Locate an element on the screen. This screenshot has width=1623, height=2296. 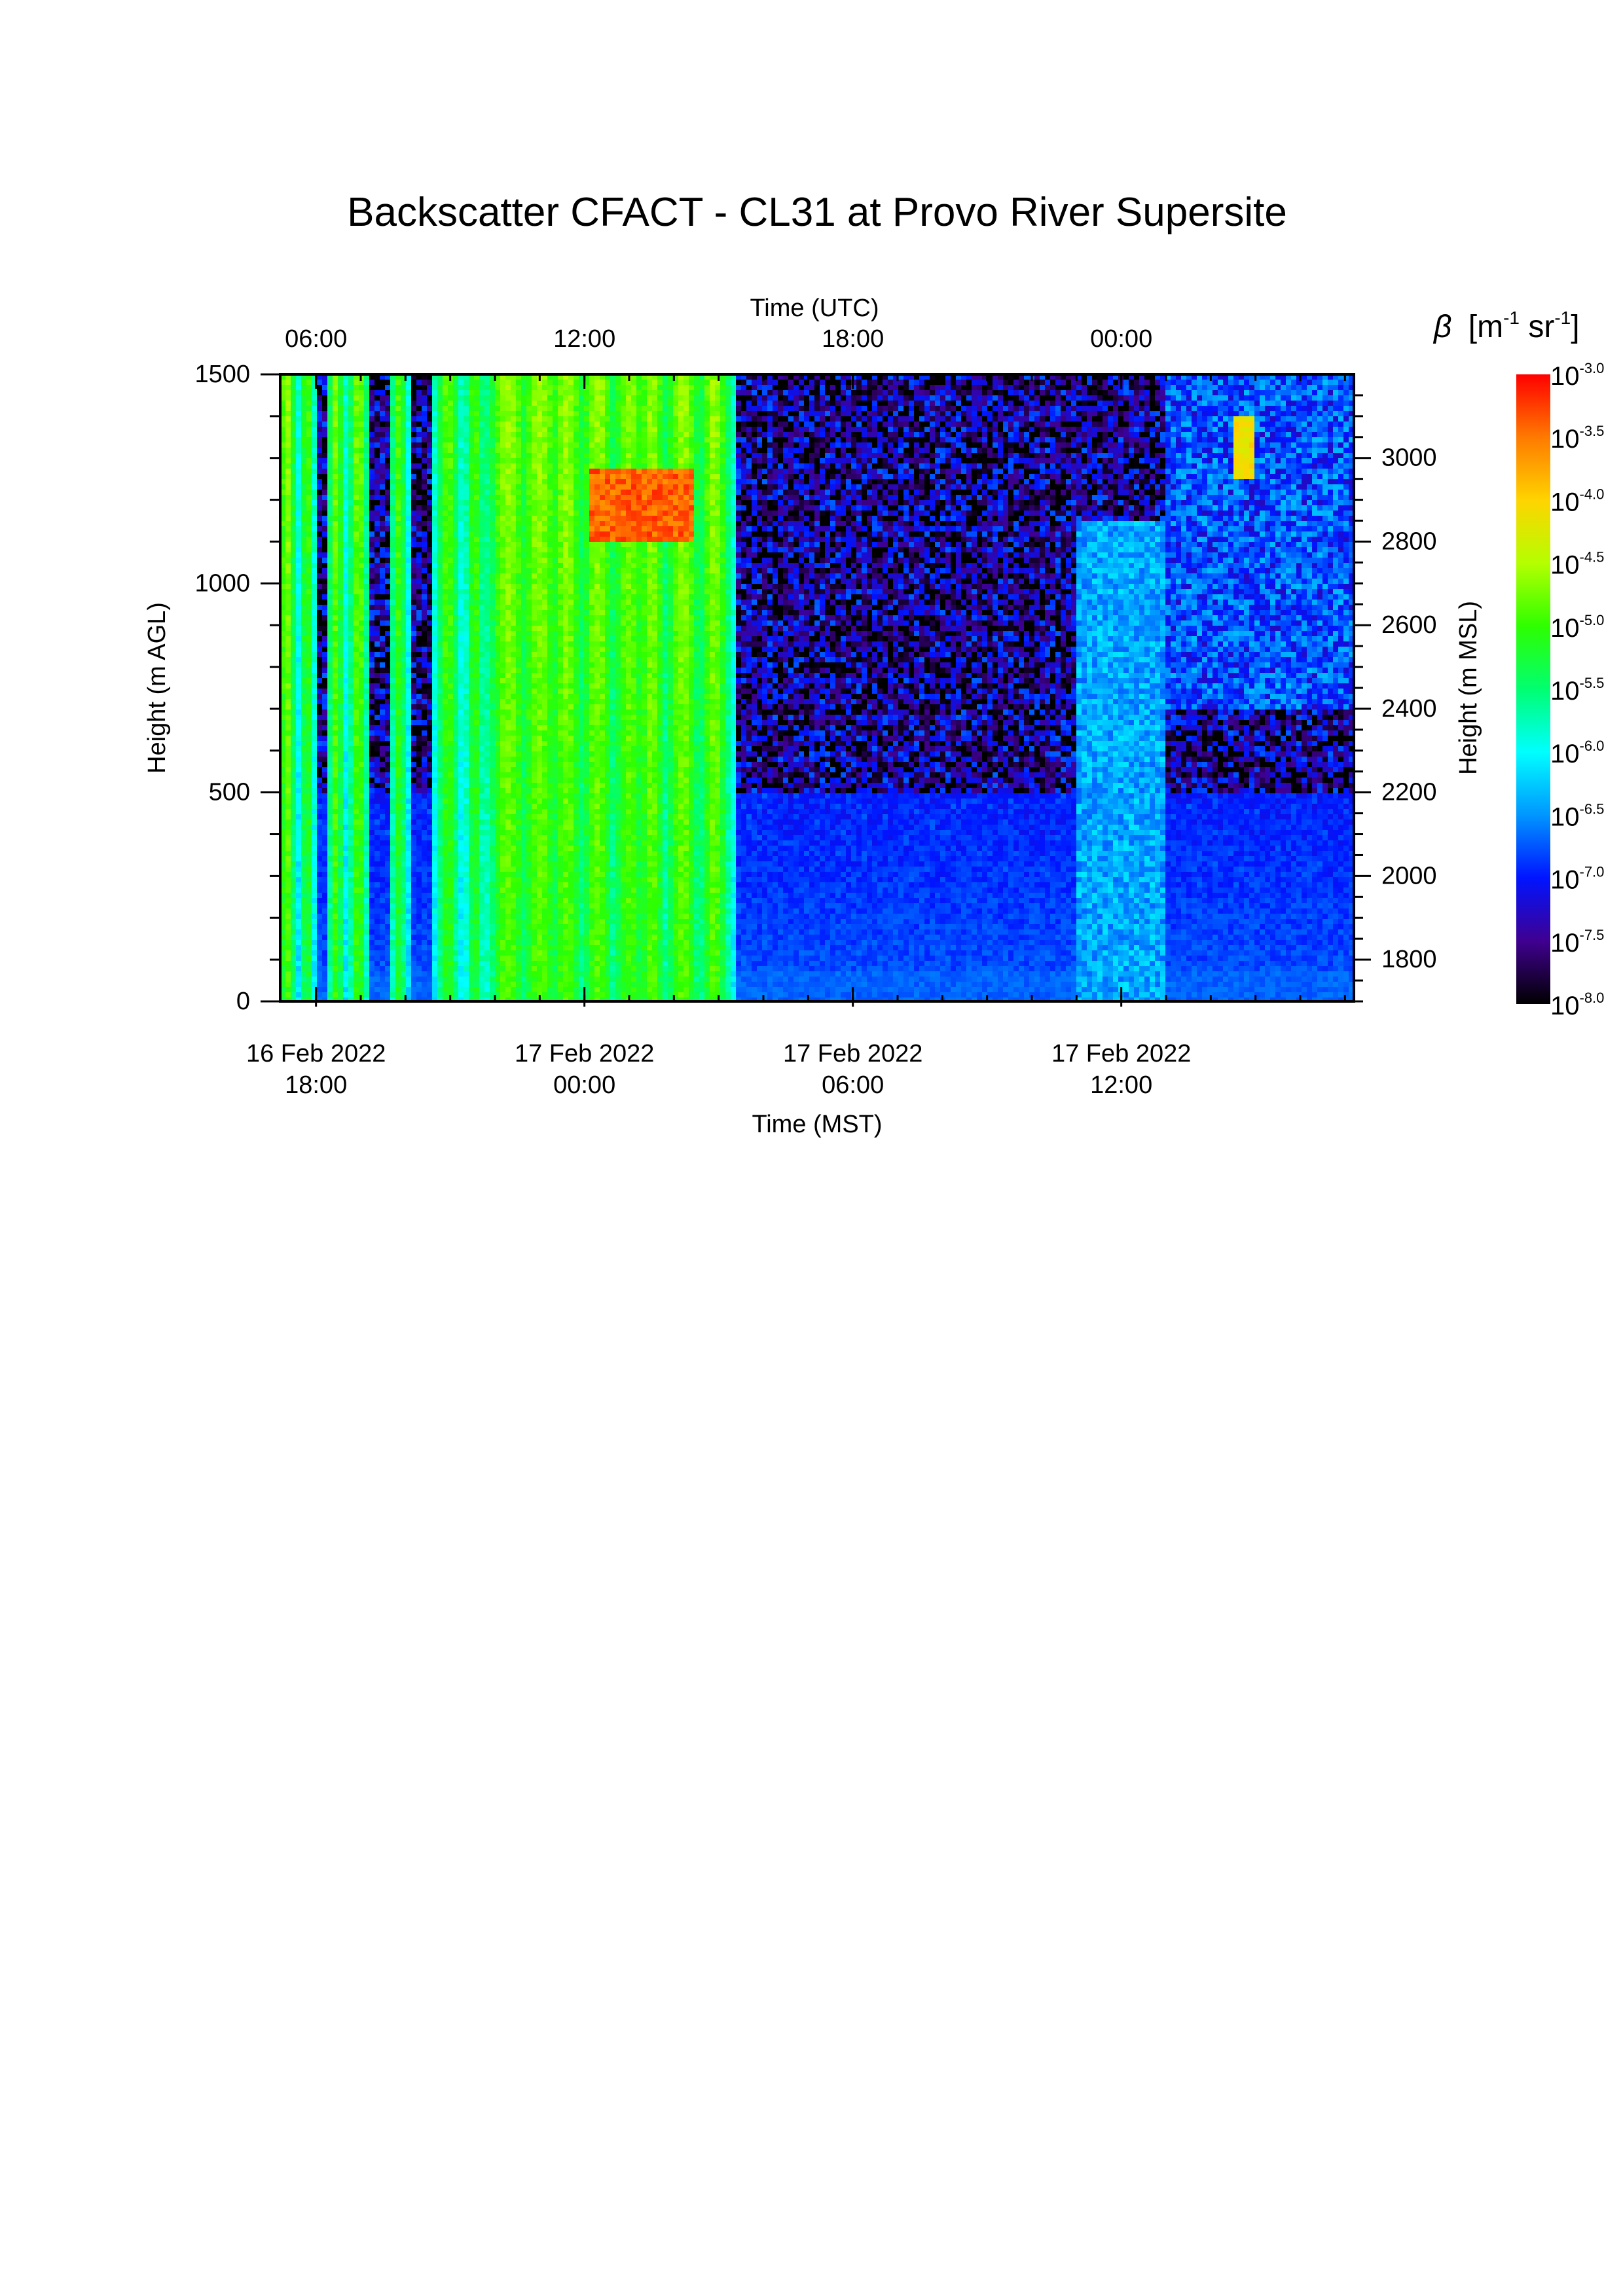
colorbar-tick-exponent: -4.5 is located at coordinates (1592, 557).